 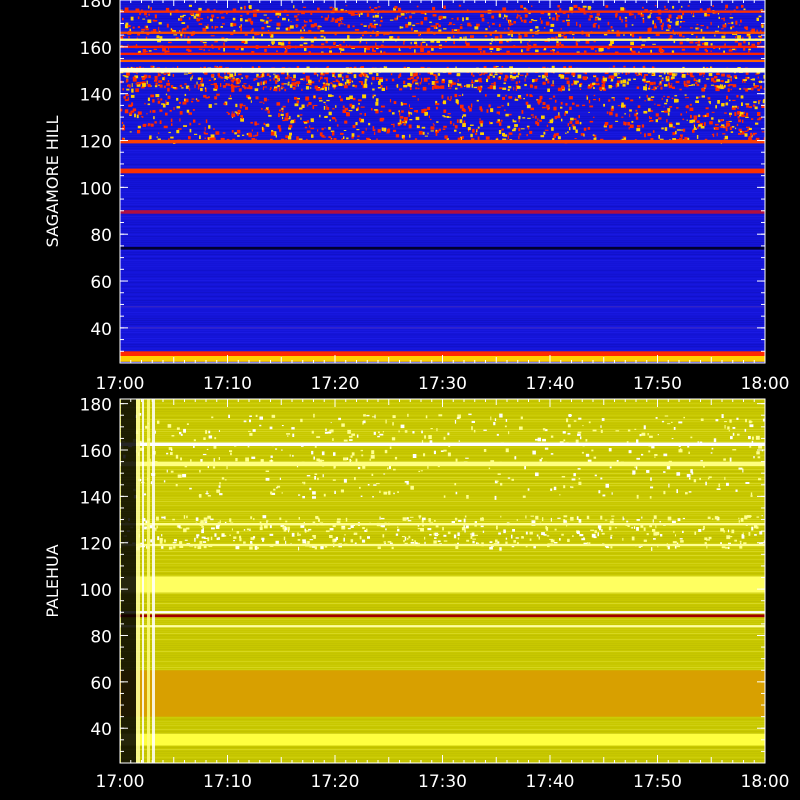 What do you see at coordinates (148, 581) in the screenshot?
I see `vertical-streak` at bounding box center [148, 581].